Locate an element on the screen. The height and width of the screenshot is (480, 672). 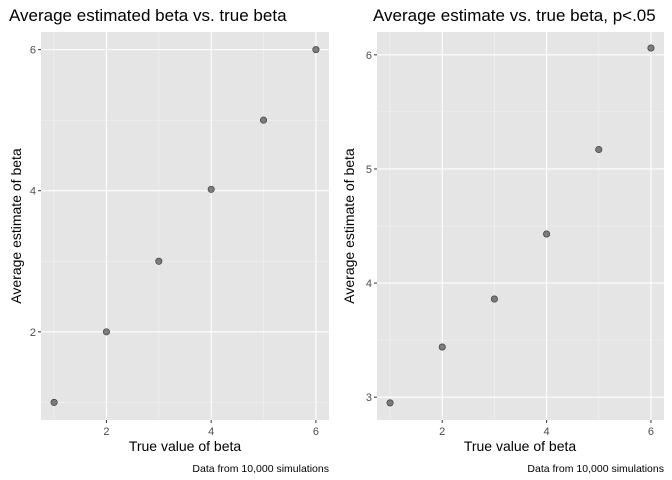
y-tick-label: 3 is located at coordinates (369, 398).